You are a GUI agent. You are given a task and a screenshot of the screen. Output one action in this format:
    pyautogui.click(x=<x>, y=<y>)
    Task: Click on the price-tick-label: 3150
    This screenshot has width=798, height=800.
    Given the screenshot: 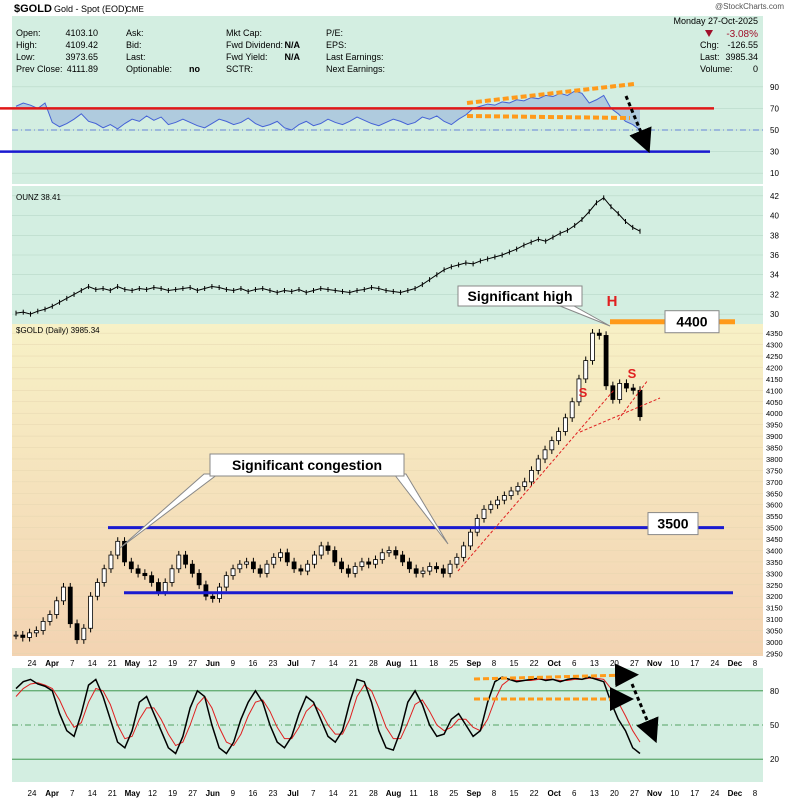 What is the action you would take?
    pyautogui.click(x=774, y=608)
    